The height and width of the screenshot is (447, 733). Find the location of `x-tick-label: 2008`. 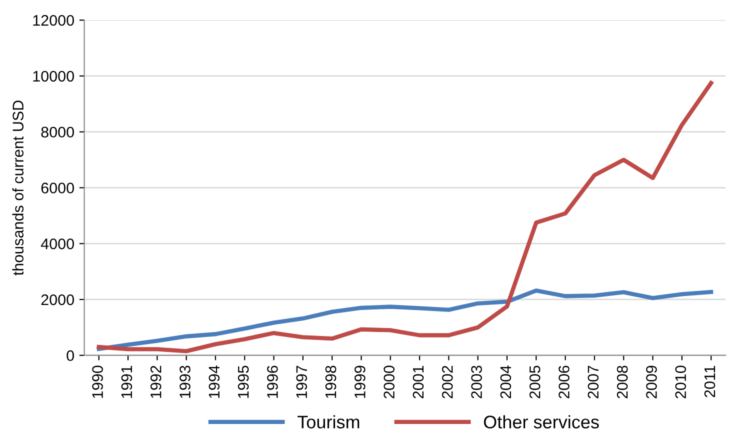

x-tick-label: 2008 is located at coordinates (622, 382).